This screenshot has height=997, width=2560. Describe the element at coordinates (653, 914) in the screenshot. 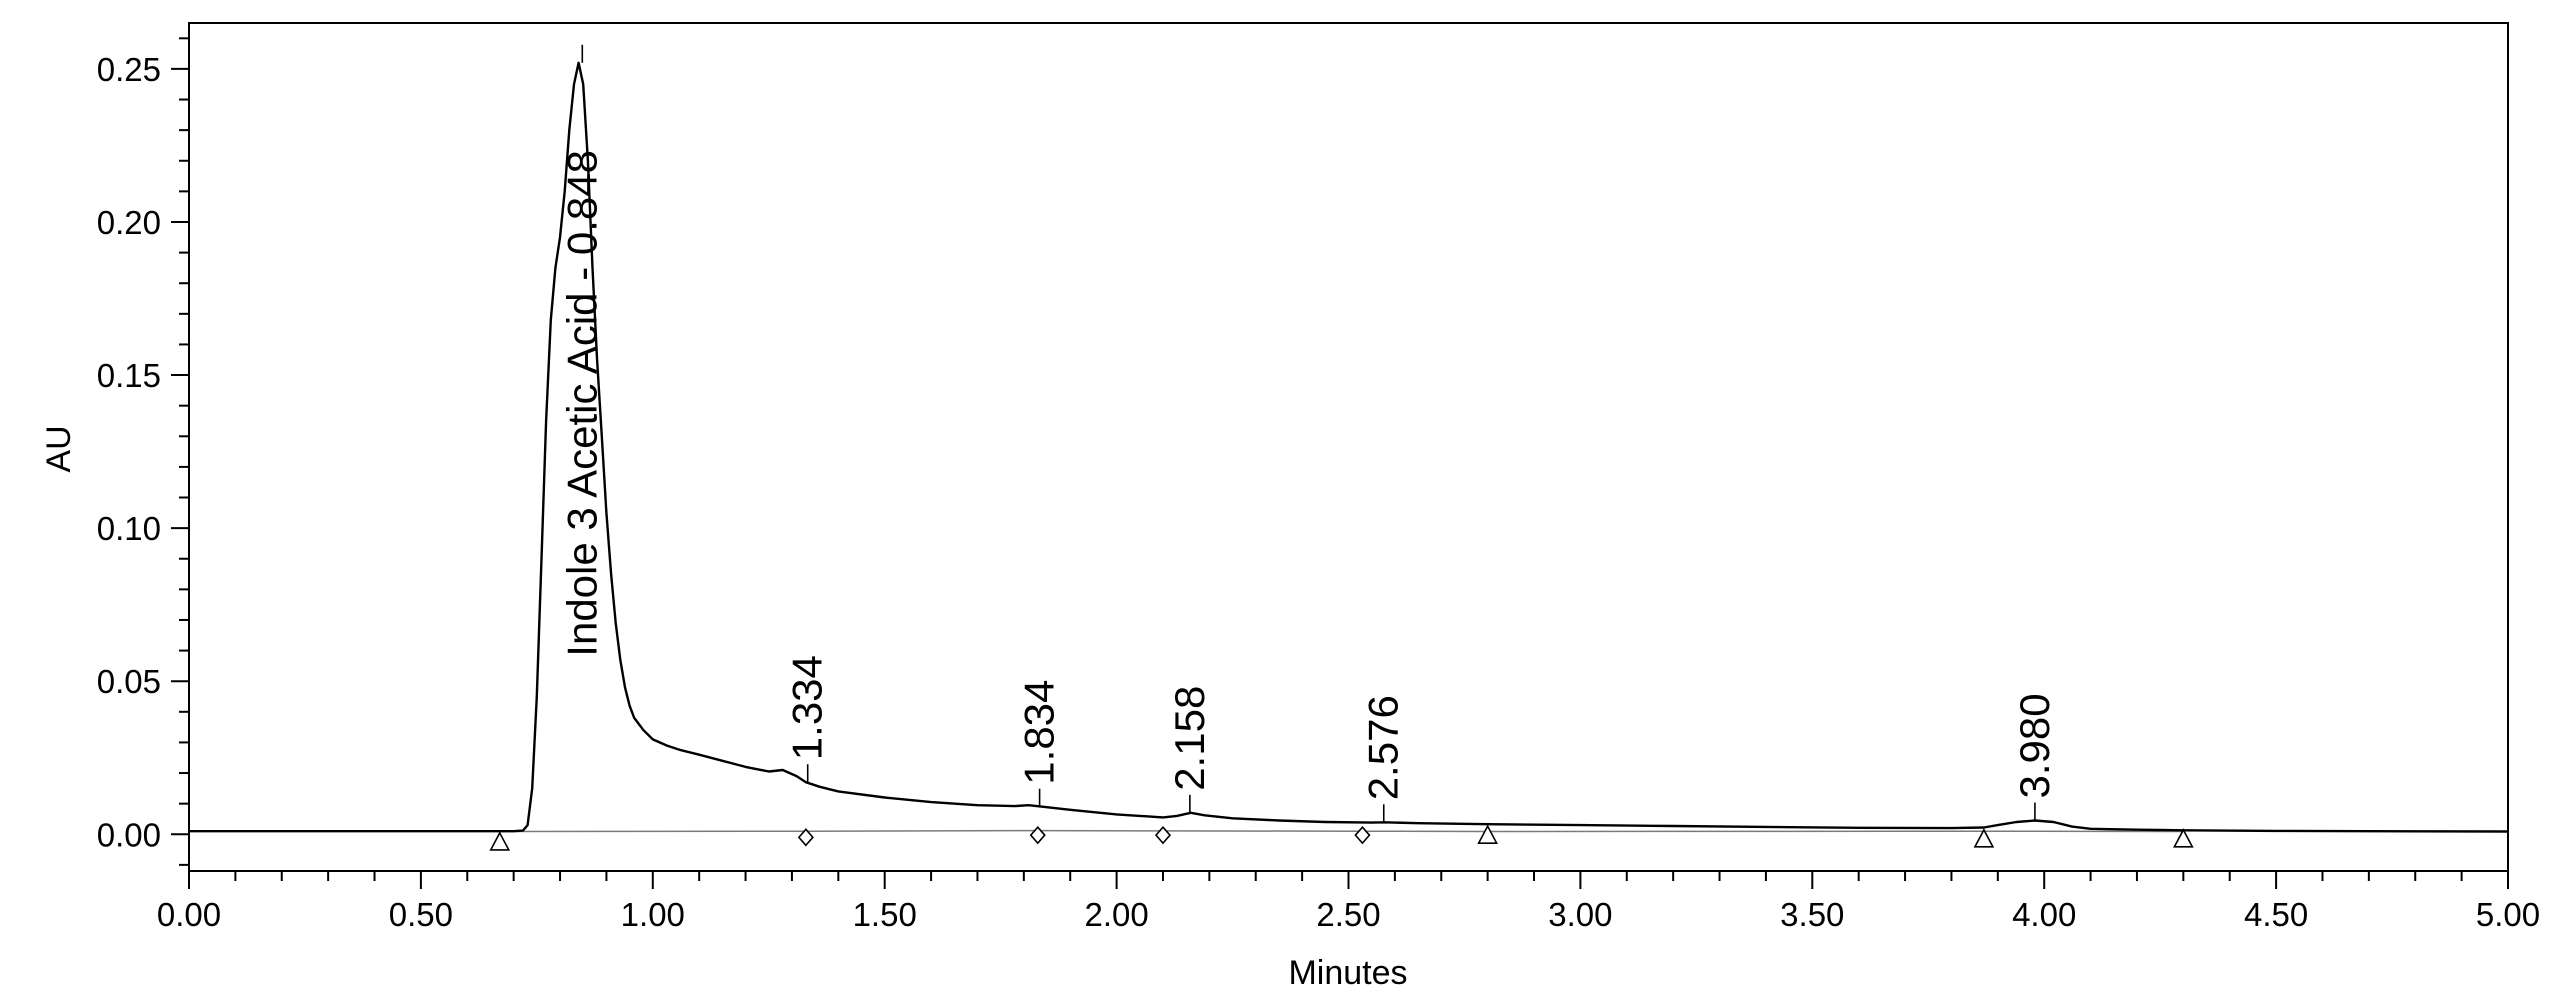

I see `x-tick-label: 1.00` at that location.